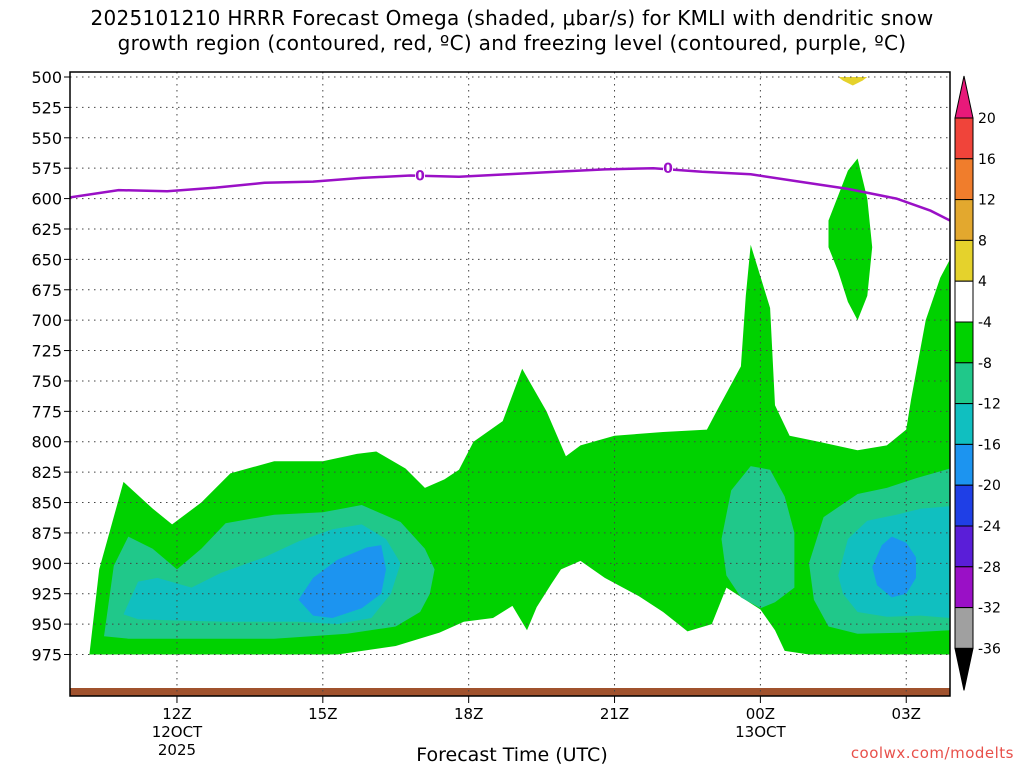 Image resolution: width=1024 pixels, height=768 pixels. Describe the element at coordinates (982, 282) in the screenshot. I see `colorbar-label-4: 4` at that location.